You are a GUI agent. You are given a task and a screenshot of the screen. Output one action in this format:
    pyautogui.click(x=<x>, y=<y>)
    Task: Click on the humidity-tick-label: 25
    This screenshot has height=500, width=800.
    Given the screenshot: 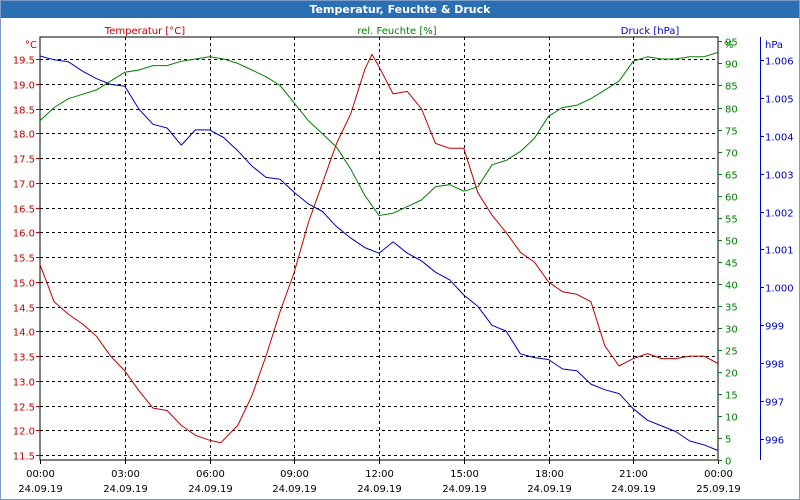 What is the action you would take?
    pyautogui.click(x=731, y=352)
    